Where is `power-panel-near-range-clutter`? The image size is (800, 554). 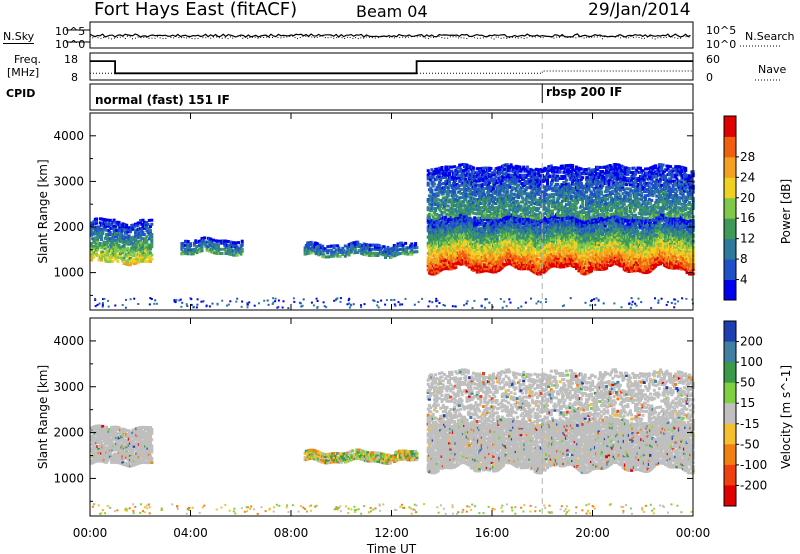 power-panel-near-range-clutter is located at coordinates (394, 303).